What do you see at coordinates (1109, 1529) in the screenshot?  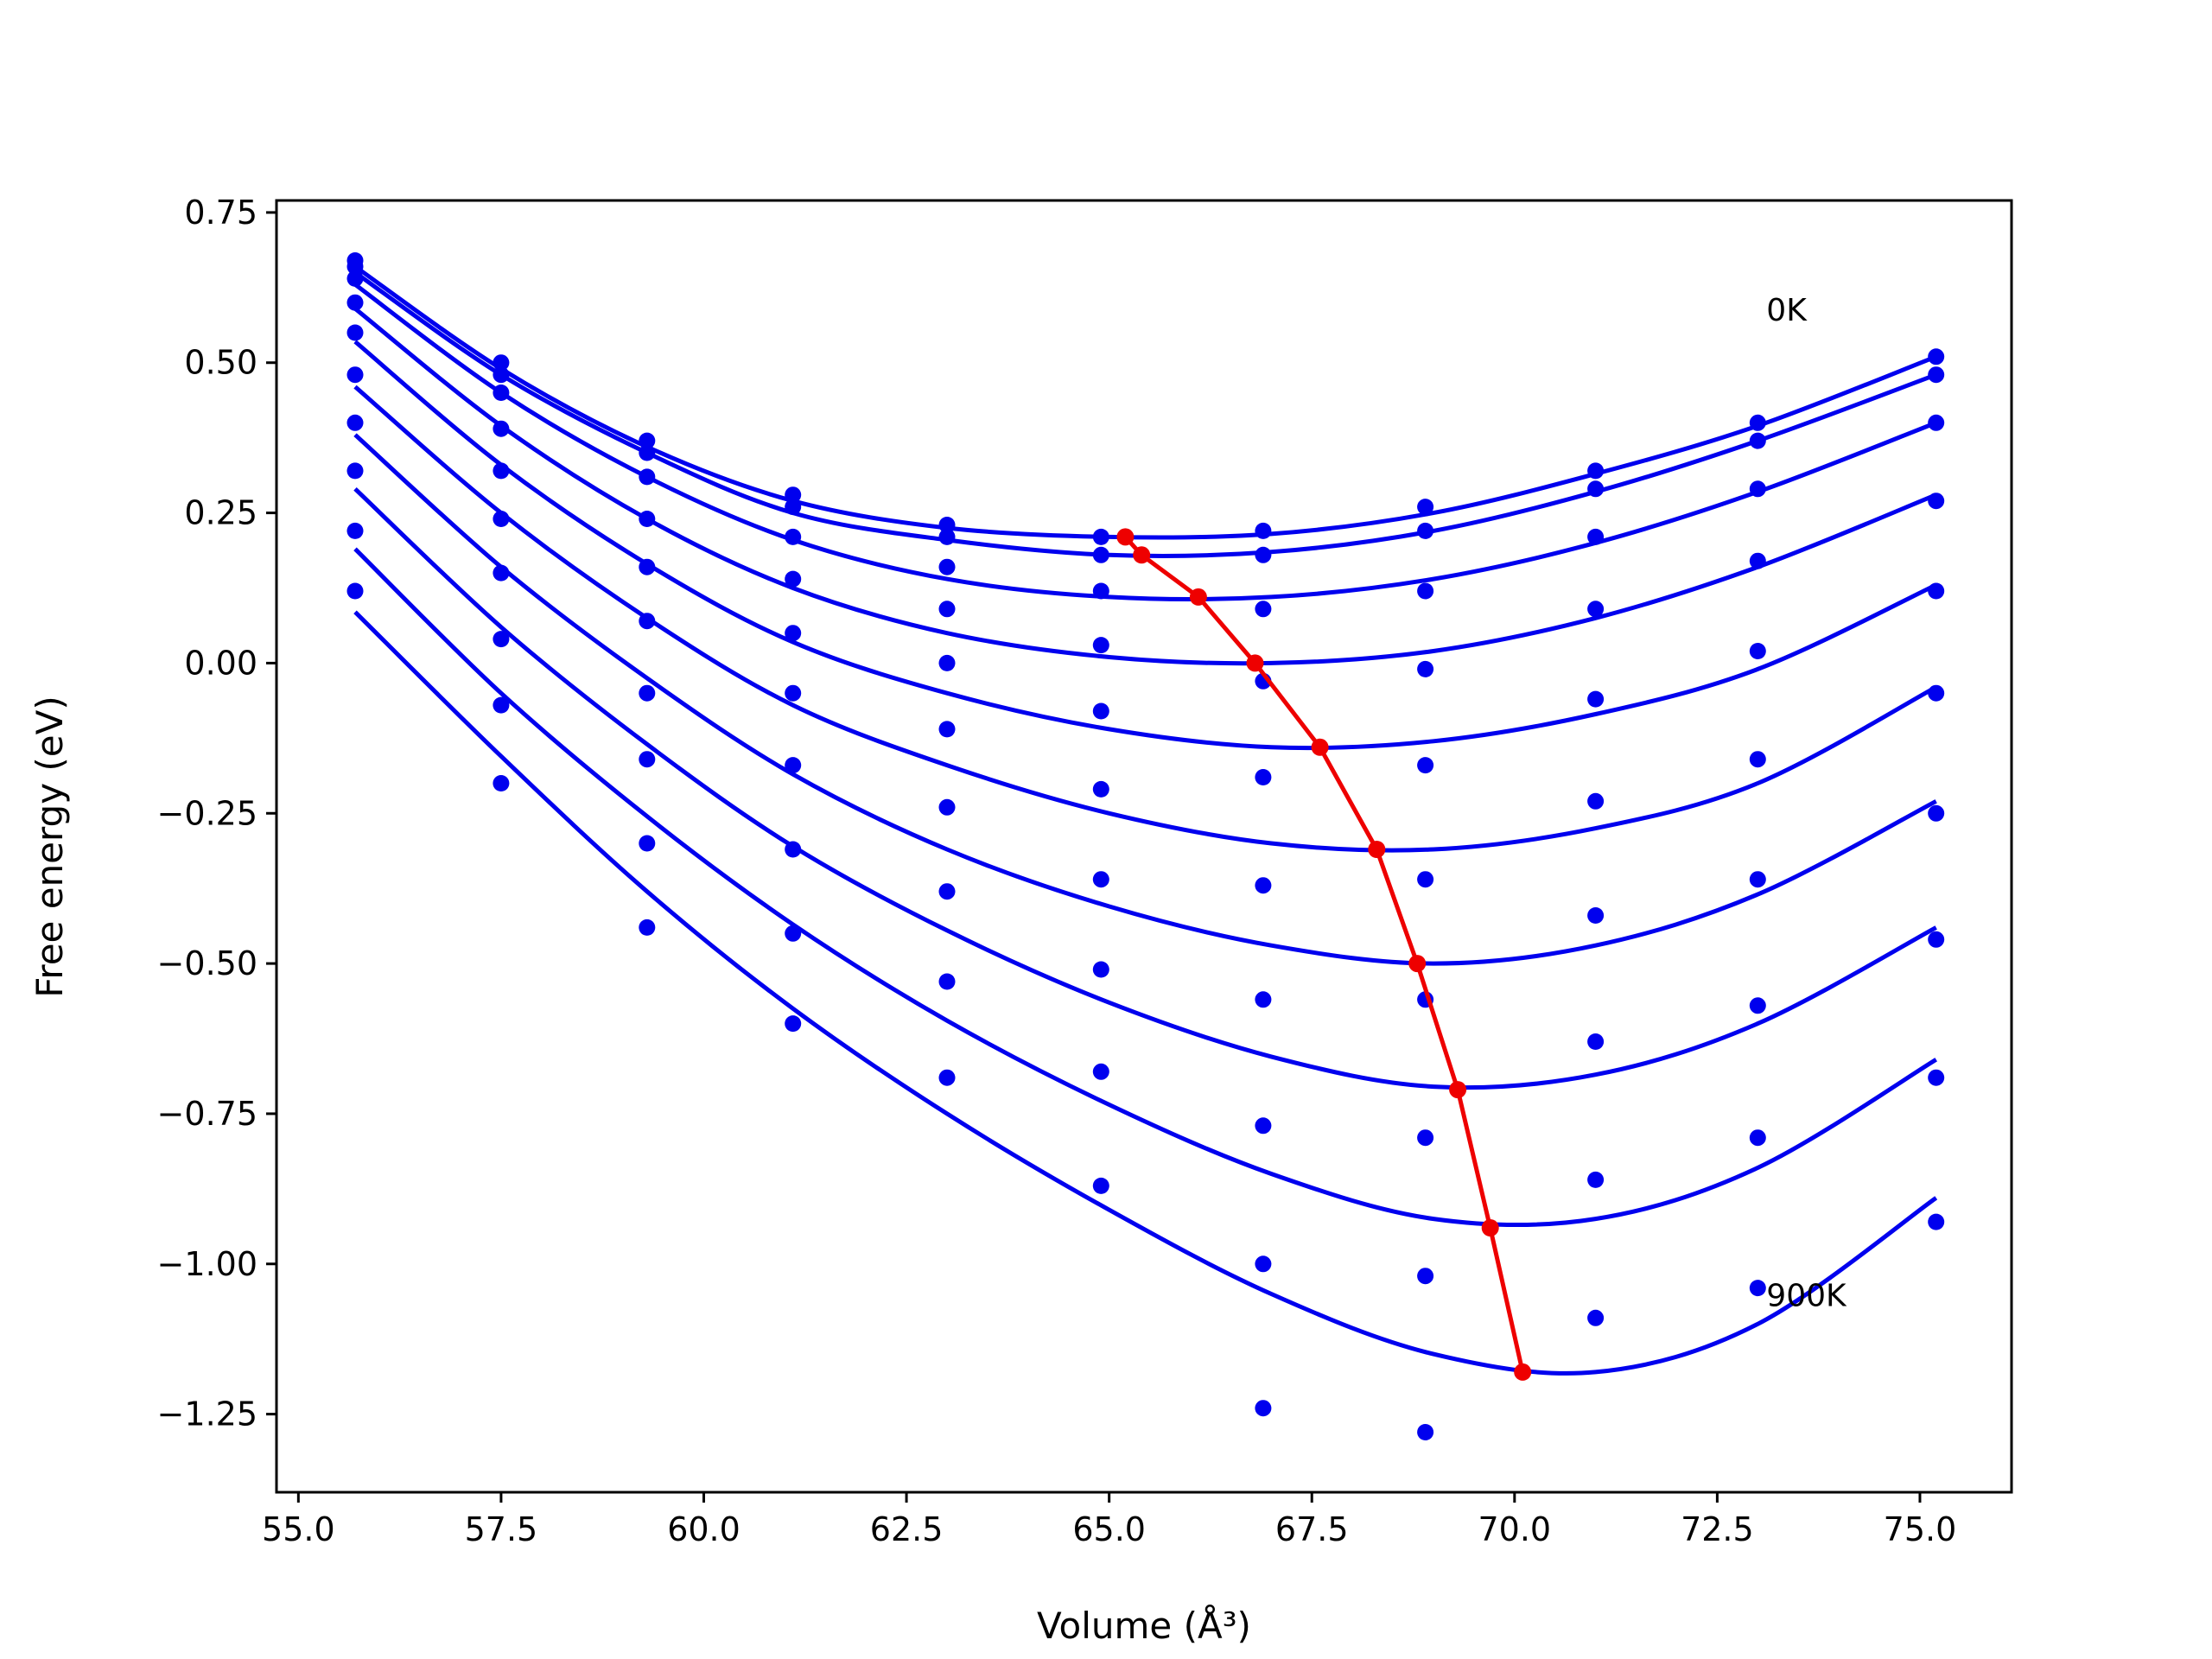 I see `x-tick-label-5: 65.0` at bounding box center [1109, 1529].